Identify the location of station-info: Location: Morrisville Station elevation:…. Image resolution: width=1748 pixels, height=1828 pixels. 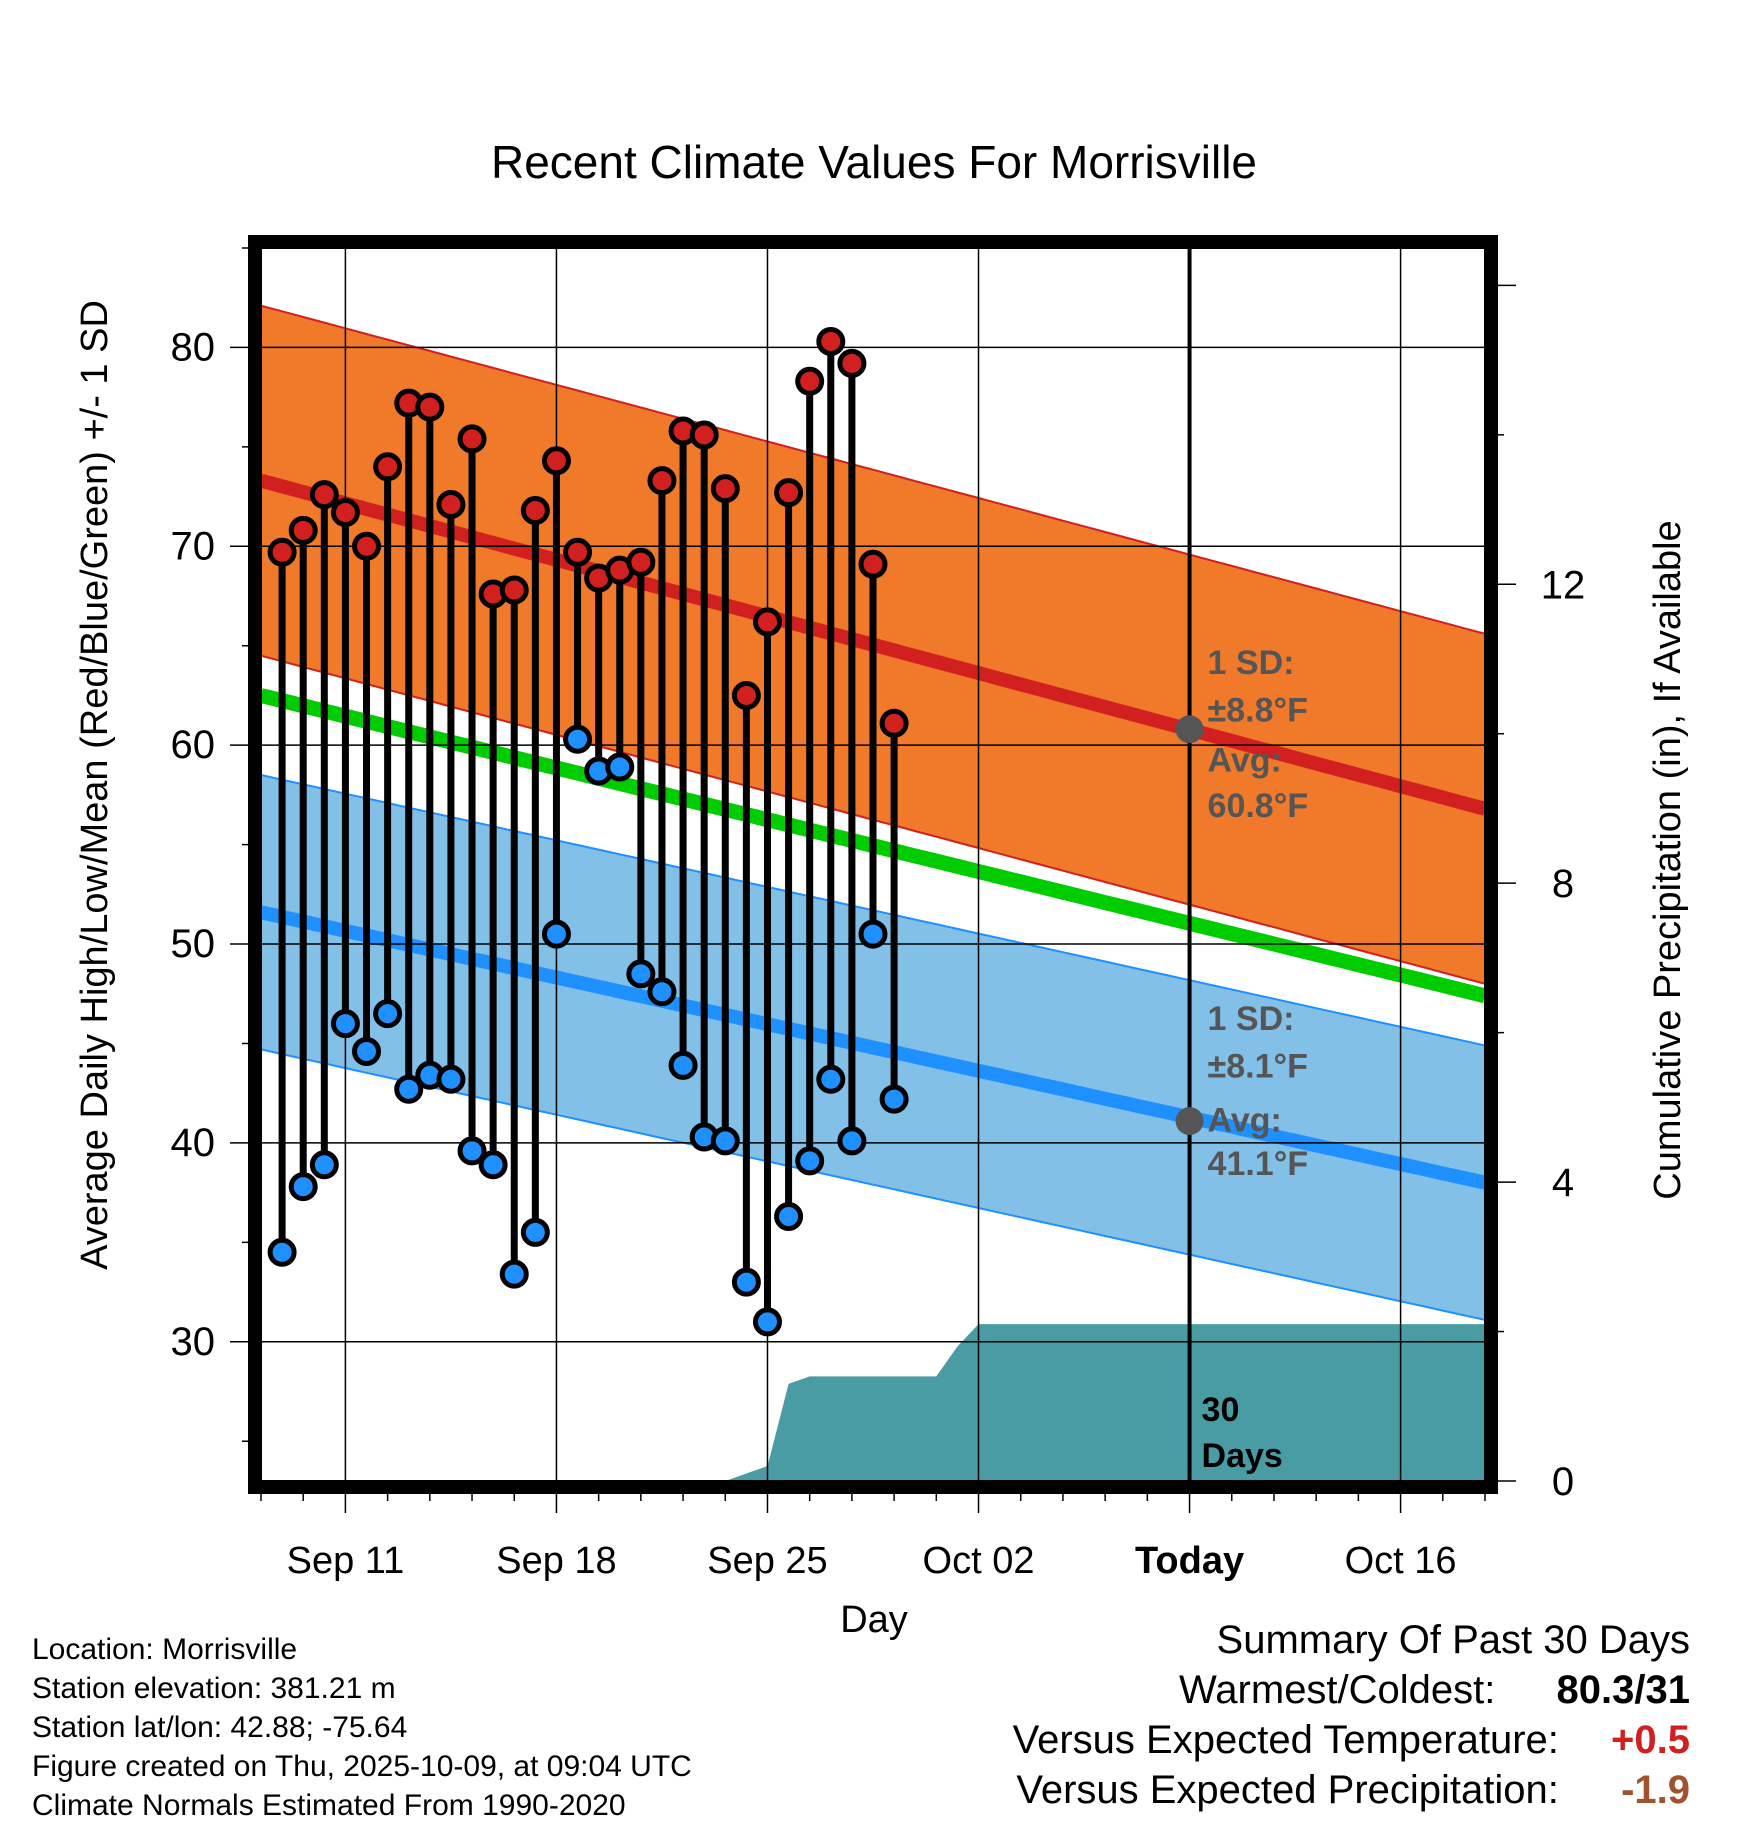
(362, 1727).